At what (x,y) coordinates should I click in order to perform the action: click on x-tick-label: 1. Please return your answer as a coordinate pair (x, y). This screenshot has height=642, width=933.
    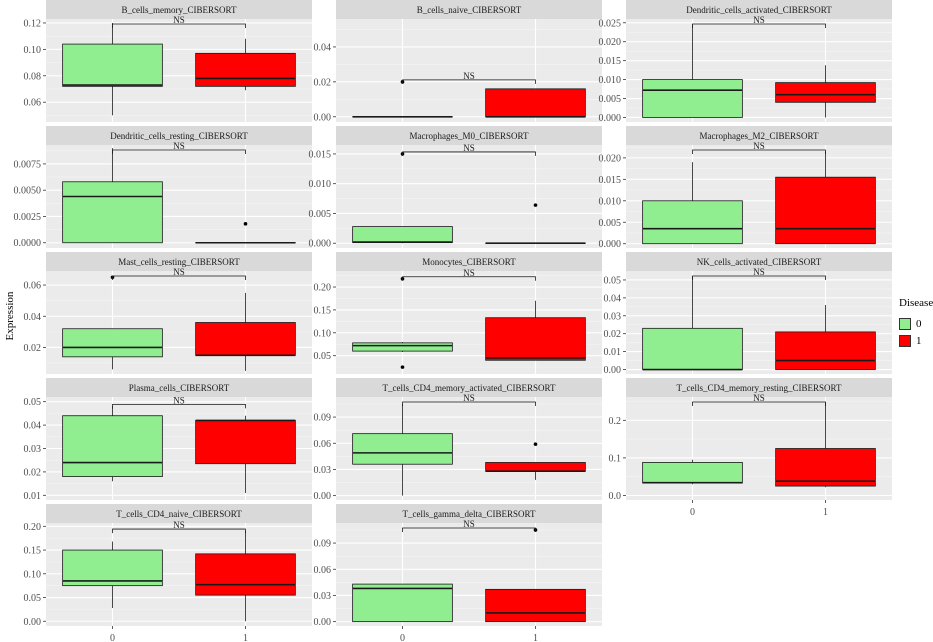
    Looking at the image, I should click on (825, 512).